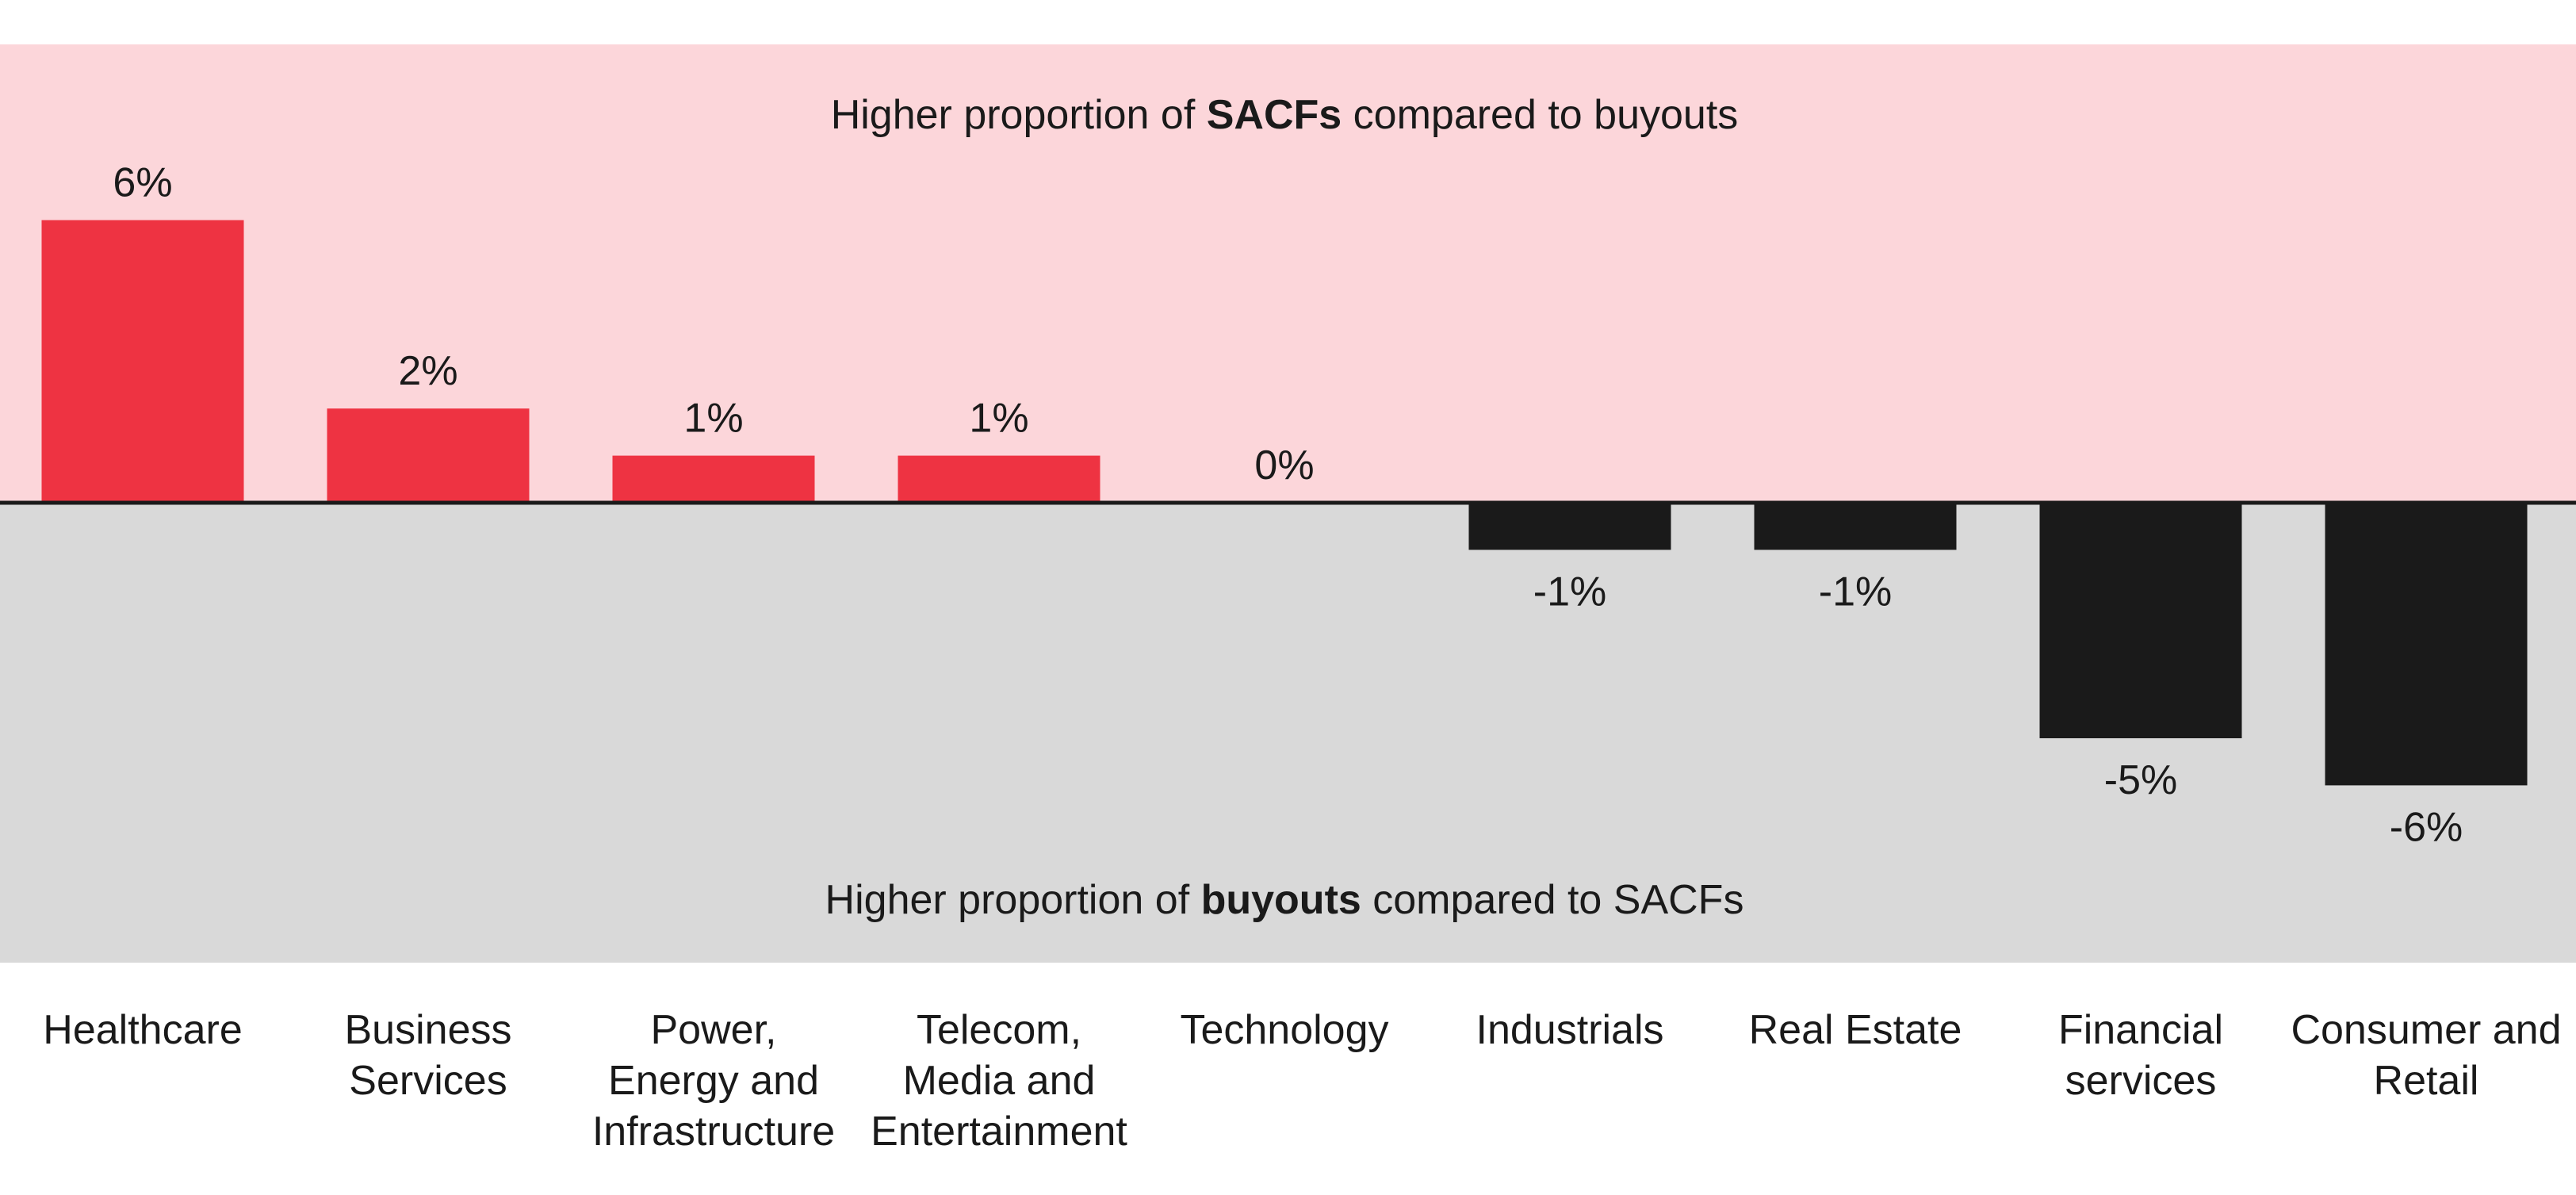  I want to click on data-label: -5%, so click(2140, 780).